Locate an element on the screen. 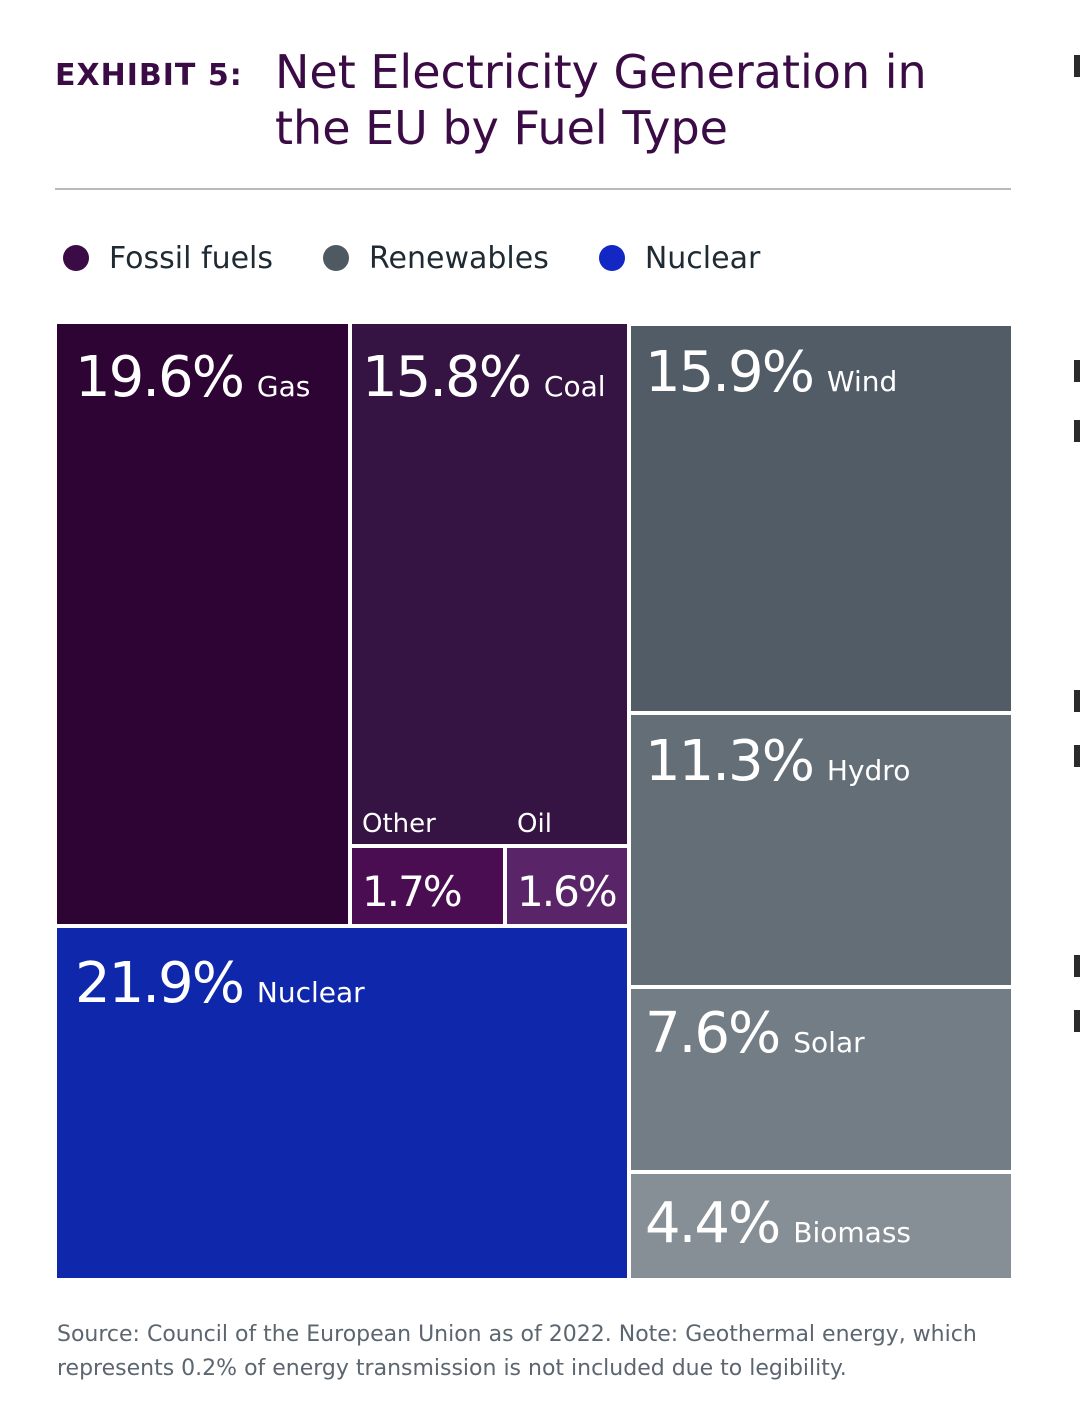 The image size is (1080, 1418). tile-wind: 15.9% Wind is located at coordinates (821, 518).